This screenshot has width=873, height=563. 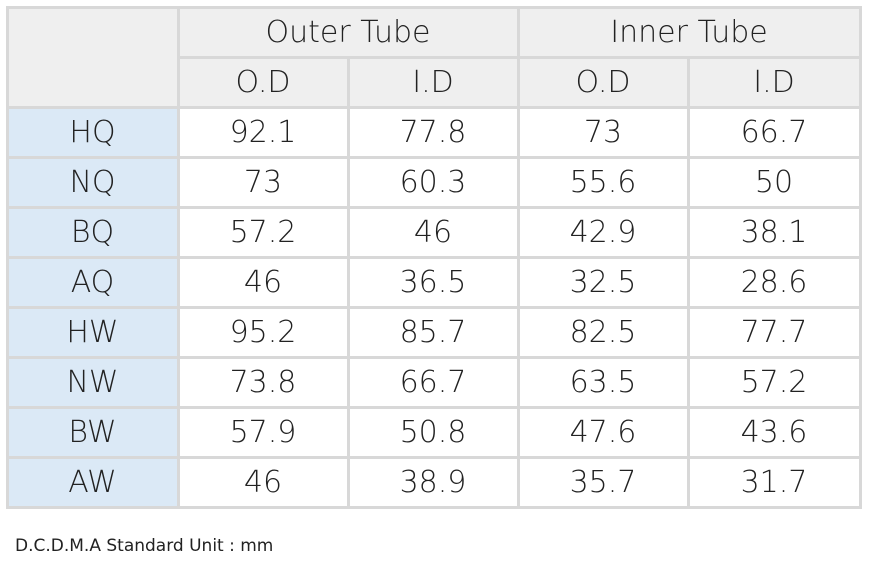 I want to click on data-cell: 73.8, so click(x=263, y=382).